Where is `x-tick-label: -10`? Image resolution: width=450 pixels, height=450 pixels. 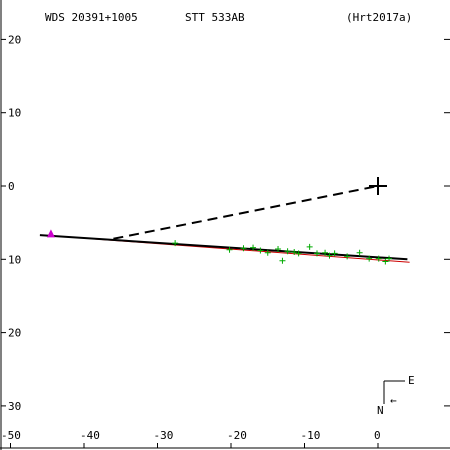
x-tick-label: -10 is located at coordinates (311, 435).